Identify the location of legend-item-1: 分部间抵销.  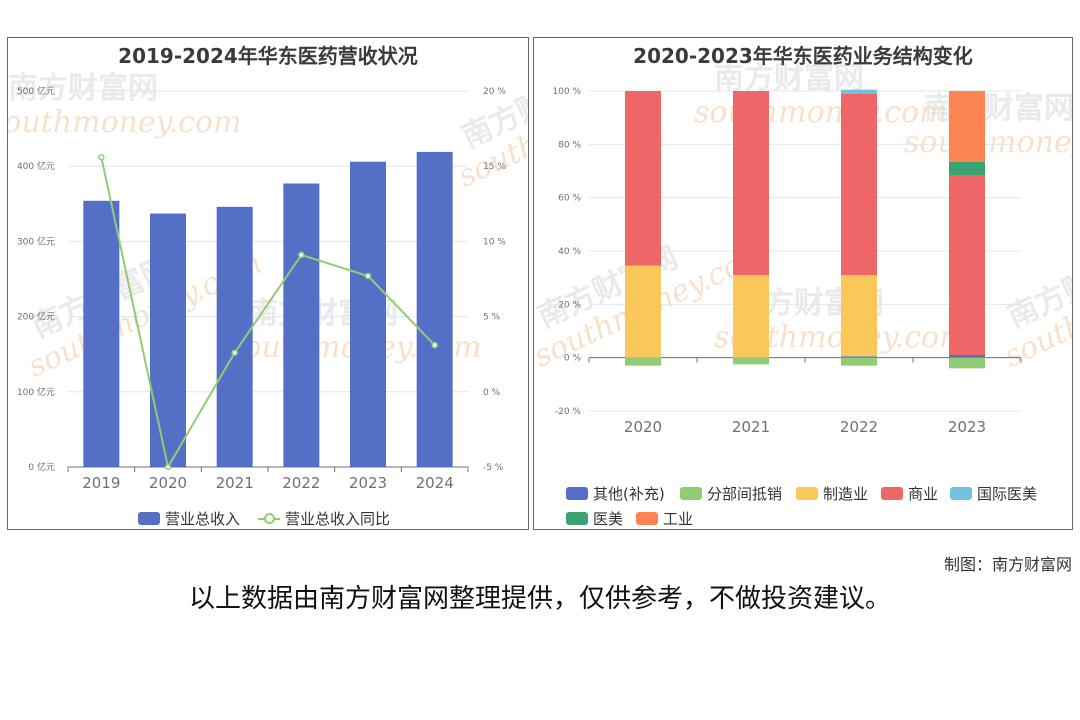
(731, 493).